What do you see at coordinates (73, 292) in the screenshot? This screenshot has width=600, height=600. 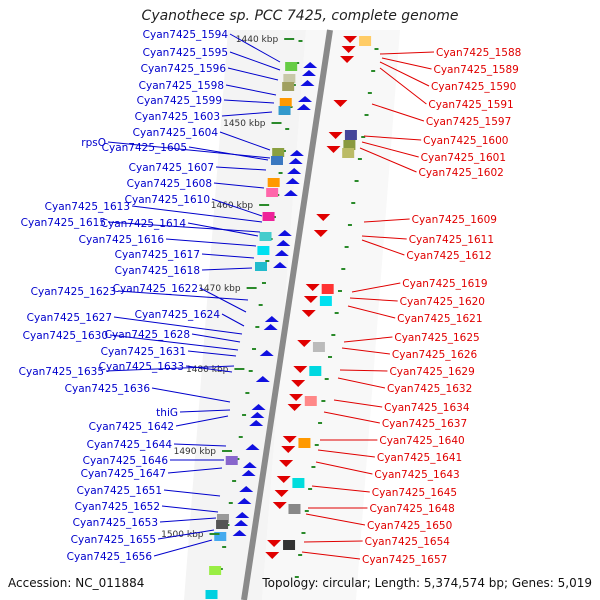 I see `left-gene-label: Cyan7425_1623` at bounding box center [73, 292].